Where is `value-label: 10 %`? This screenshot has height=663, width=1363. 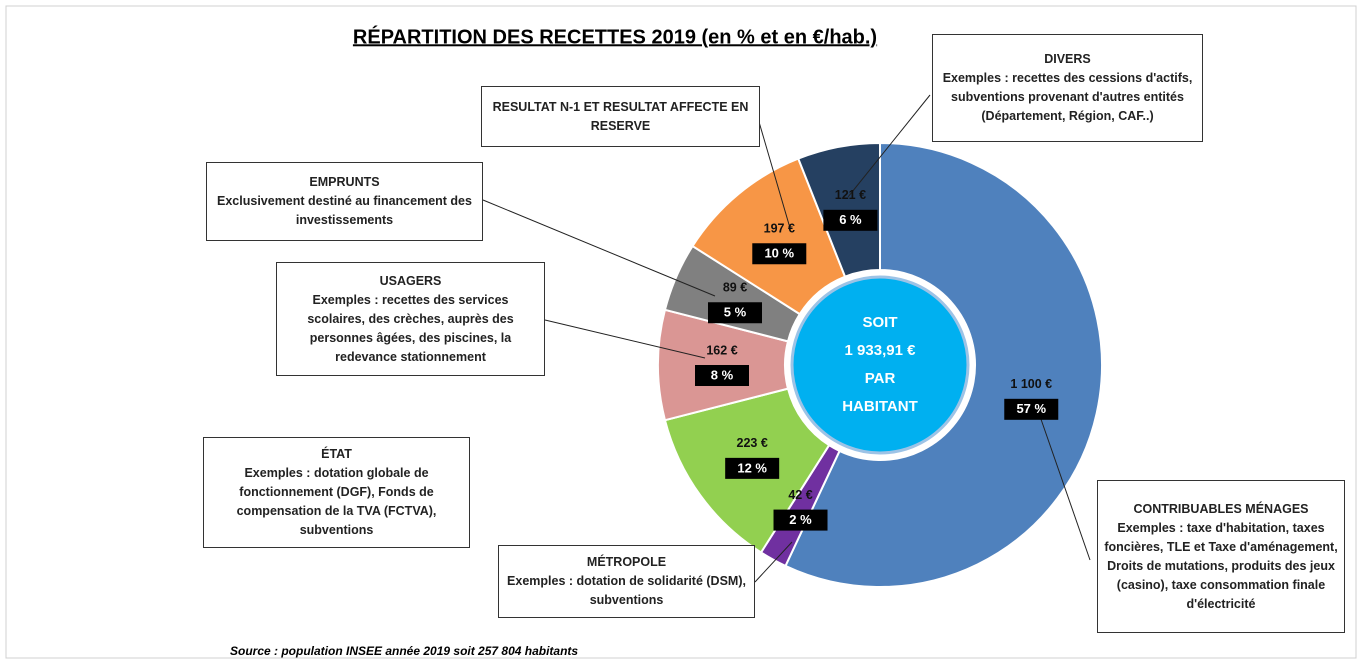
value-label: 10 % is located at coordinates (779, 253).